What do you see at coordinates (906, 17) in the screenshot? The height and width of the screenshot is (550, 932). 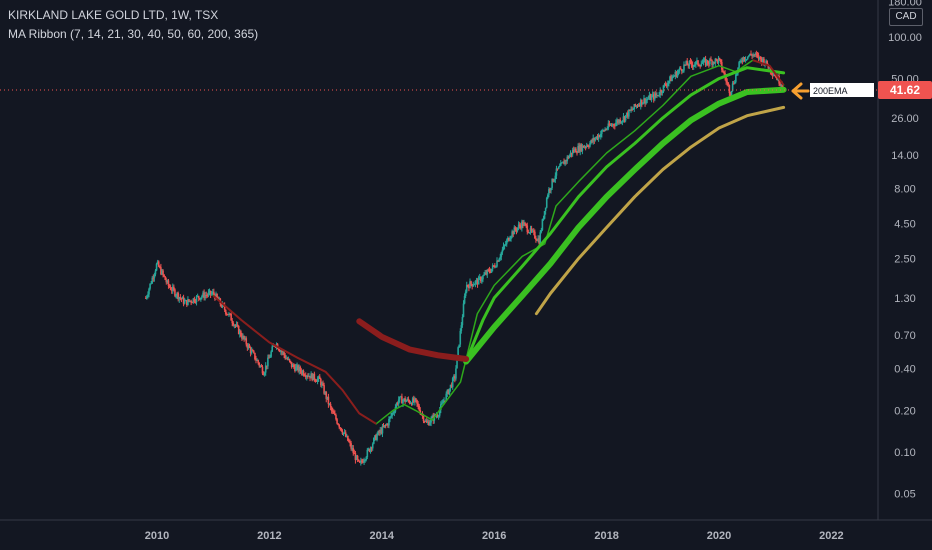 I see `currency-button: CAD` at bounding box center [906, 17].